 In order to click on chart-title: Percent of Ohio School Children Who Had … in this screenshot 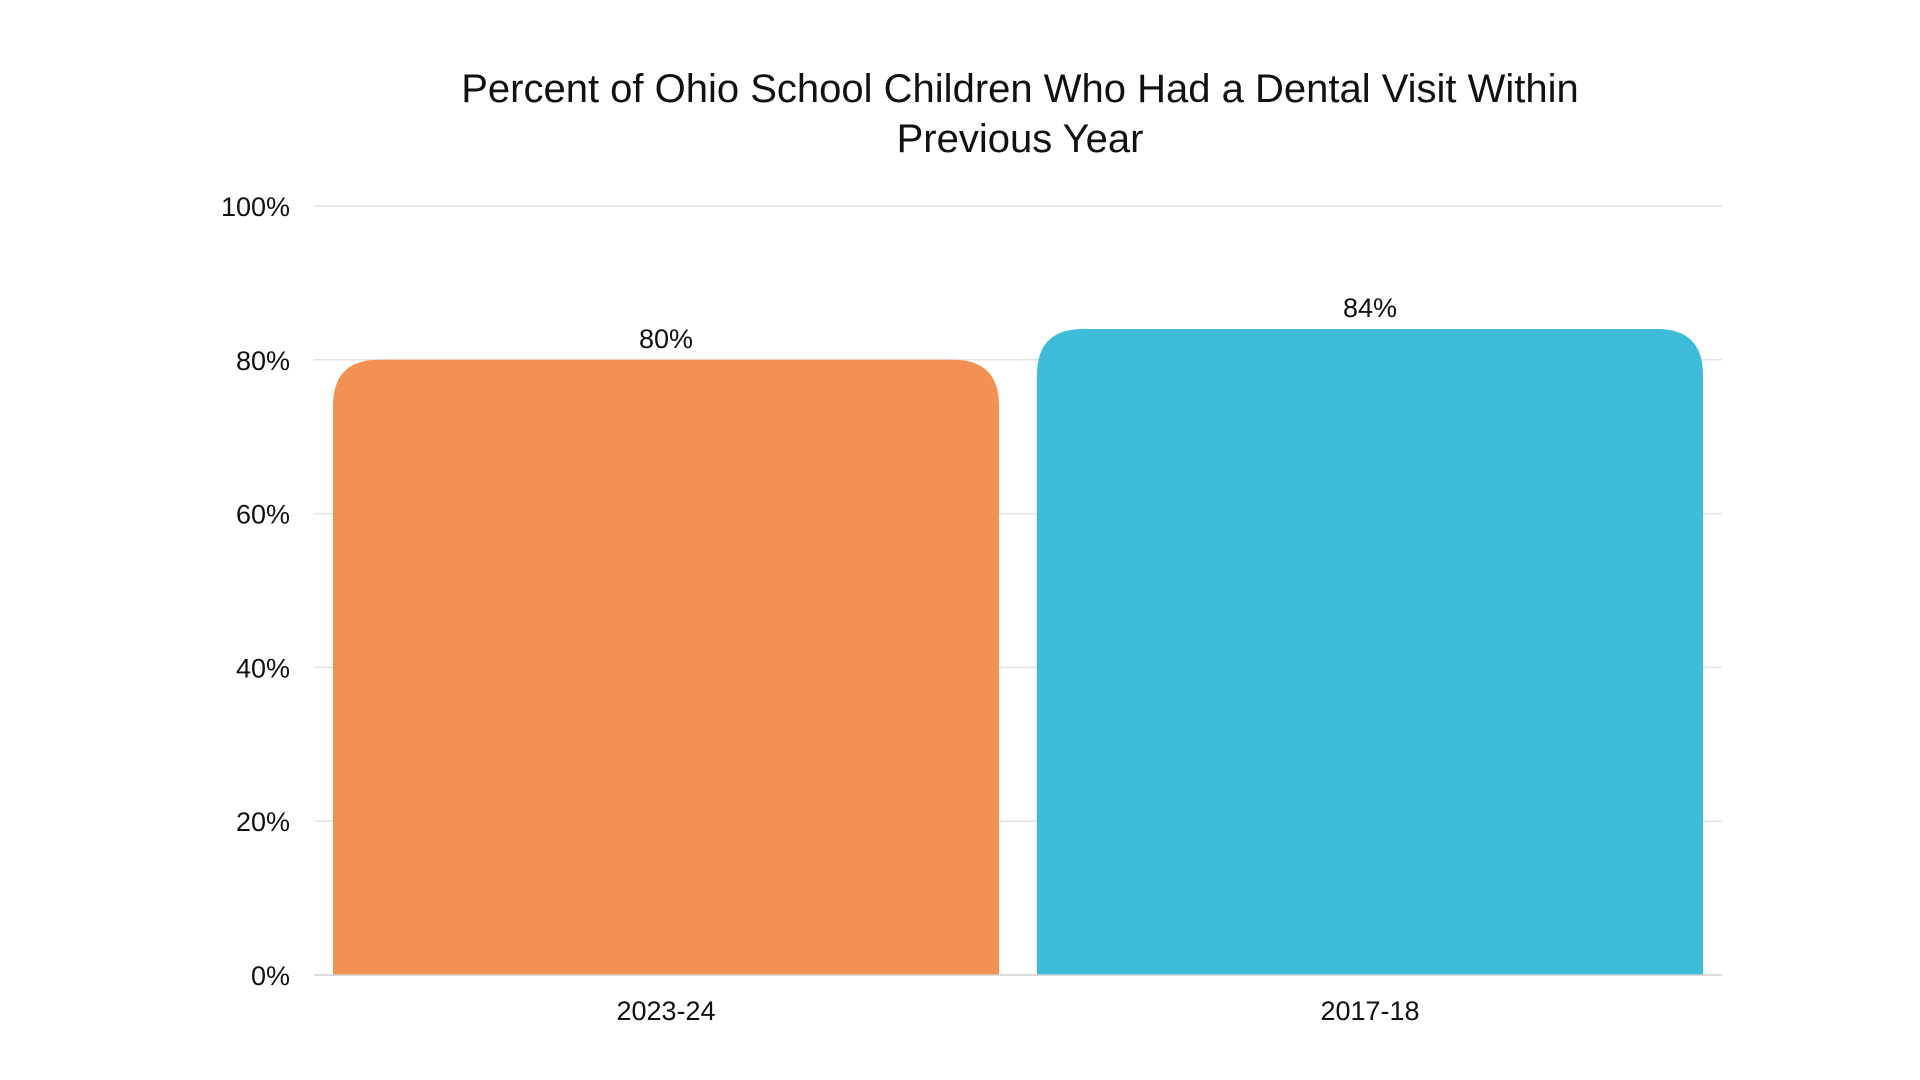, I will do `click(960, 114)`.